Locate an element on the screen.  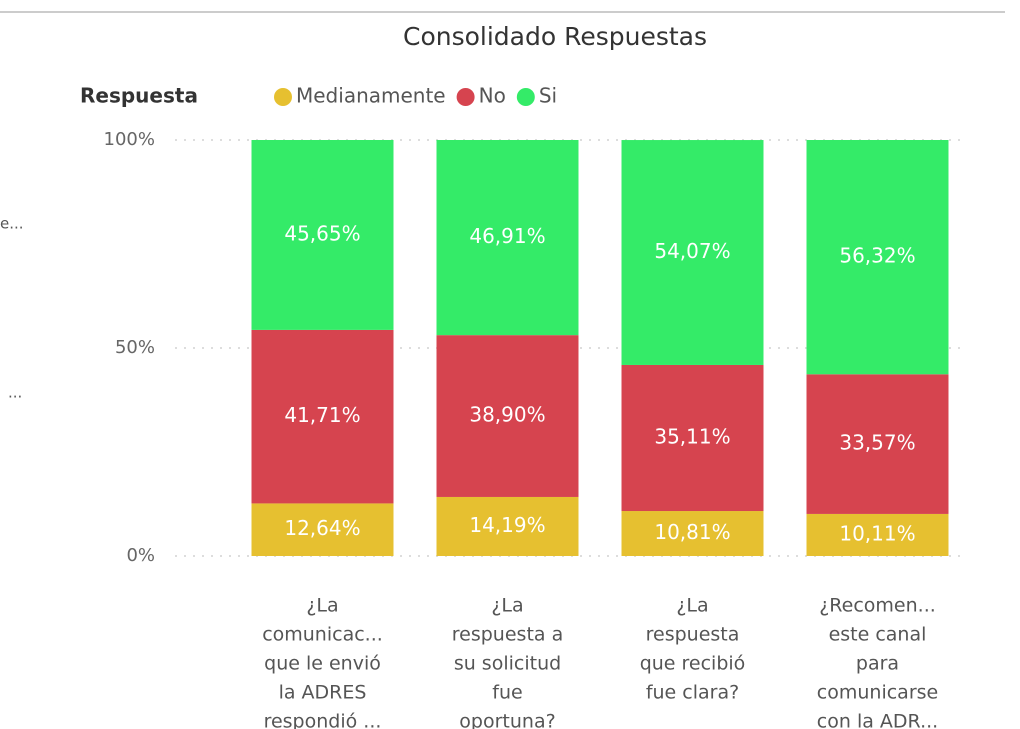
x-tick-label: comunicarse is located at coordinates (877, 693).